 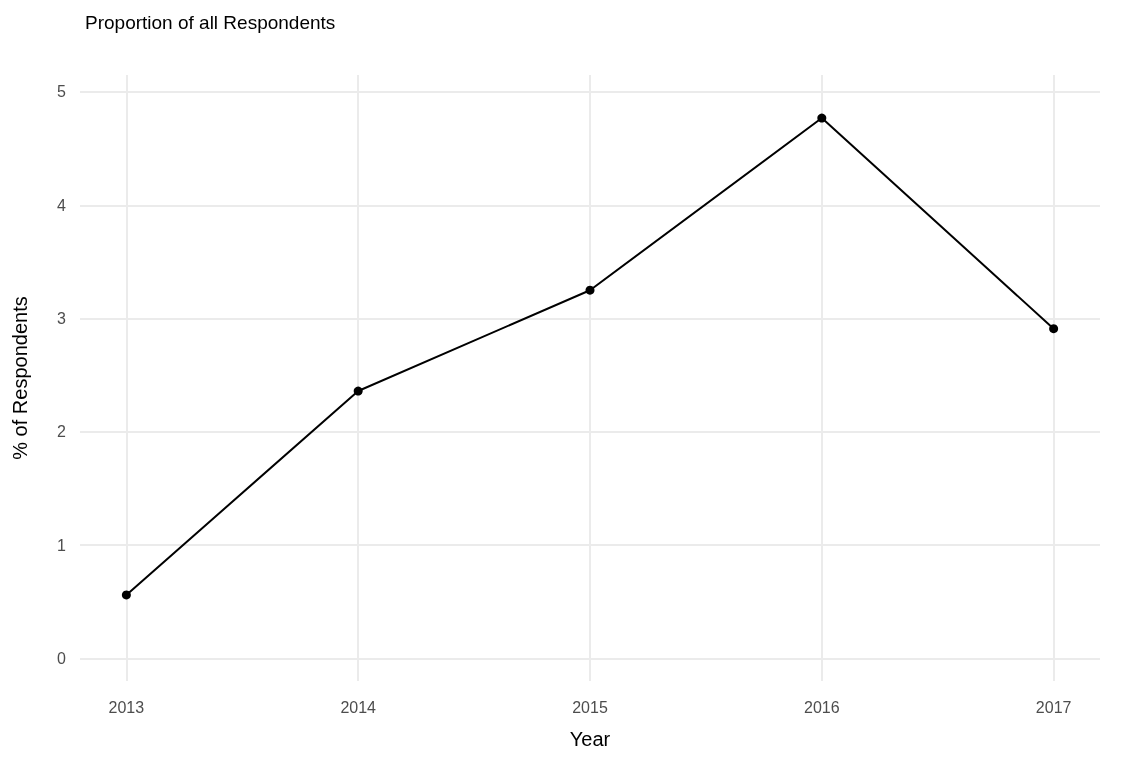 What do you see at coordinates (62, 92) in the screenshot?
I see `y-tick-label: 5` at bounding box center [62, 92].